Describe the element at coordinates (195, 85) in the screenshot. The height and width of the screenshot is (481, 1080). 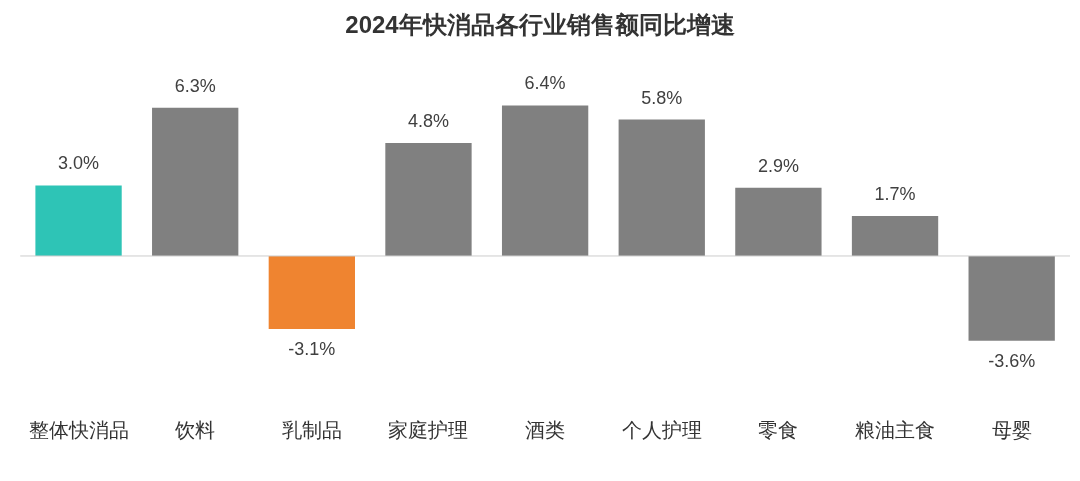
I see `data-label: 6.3%` at that location.